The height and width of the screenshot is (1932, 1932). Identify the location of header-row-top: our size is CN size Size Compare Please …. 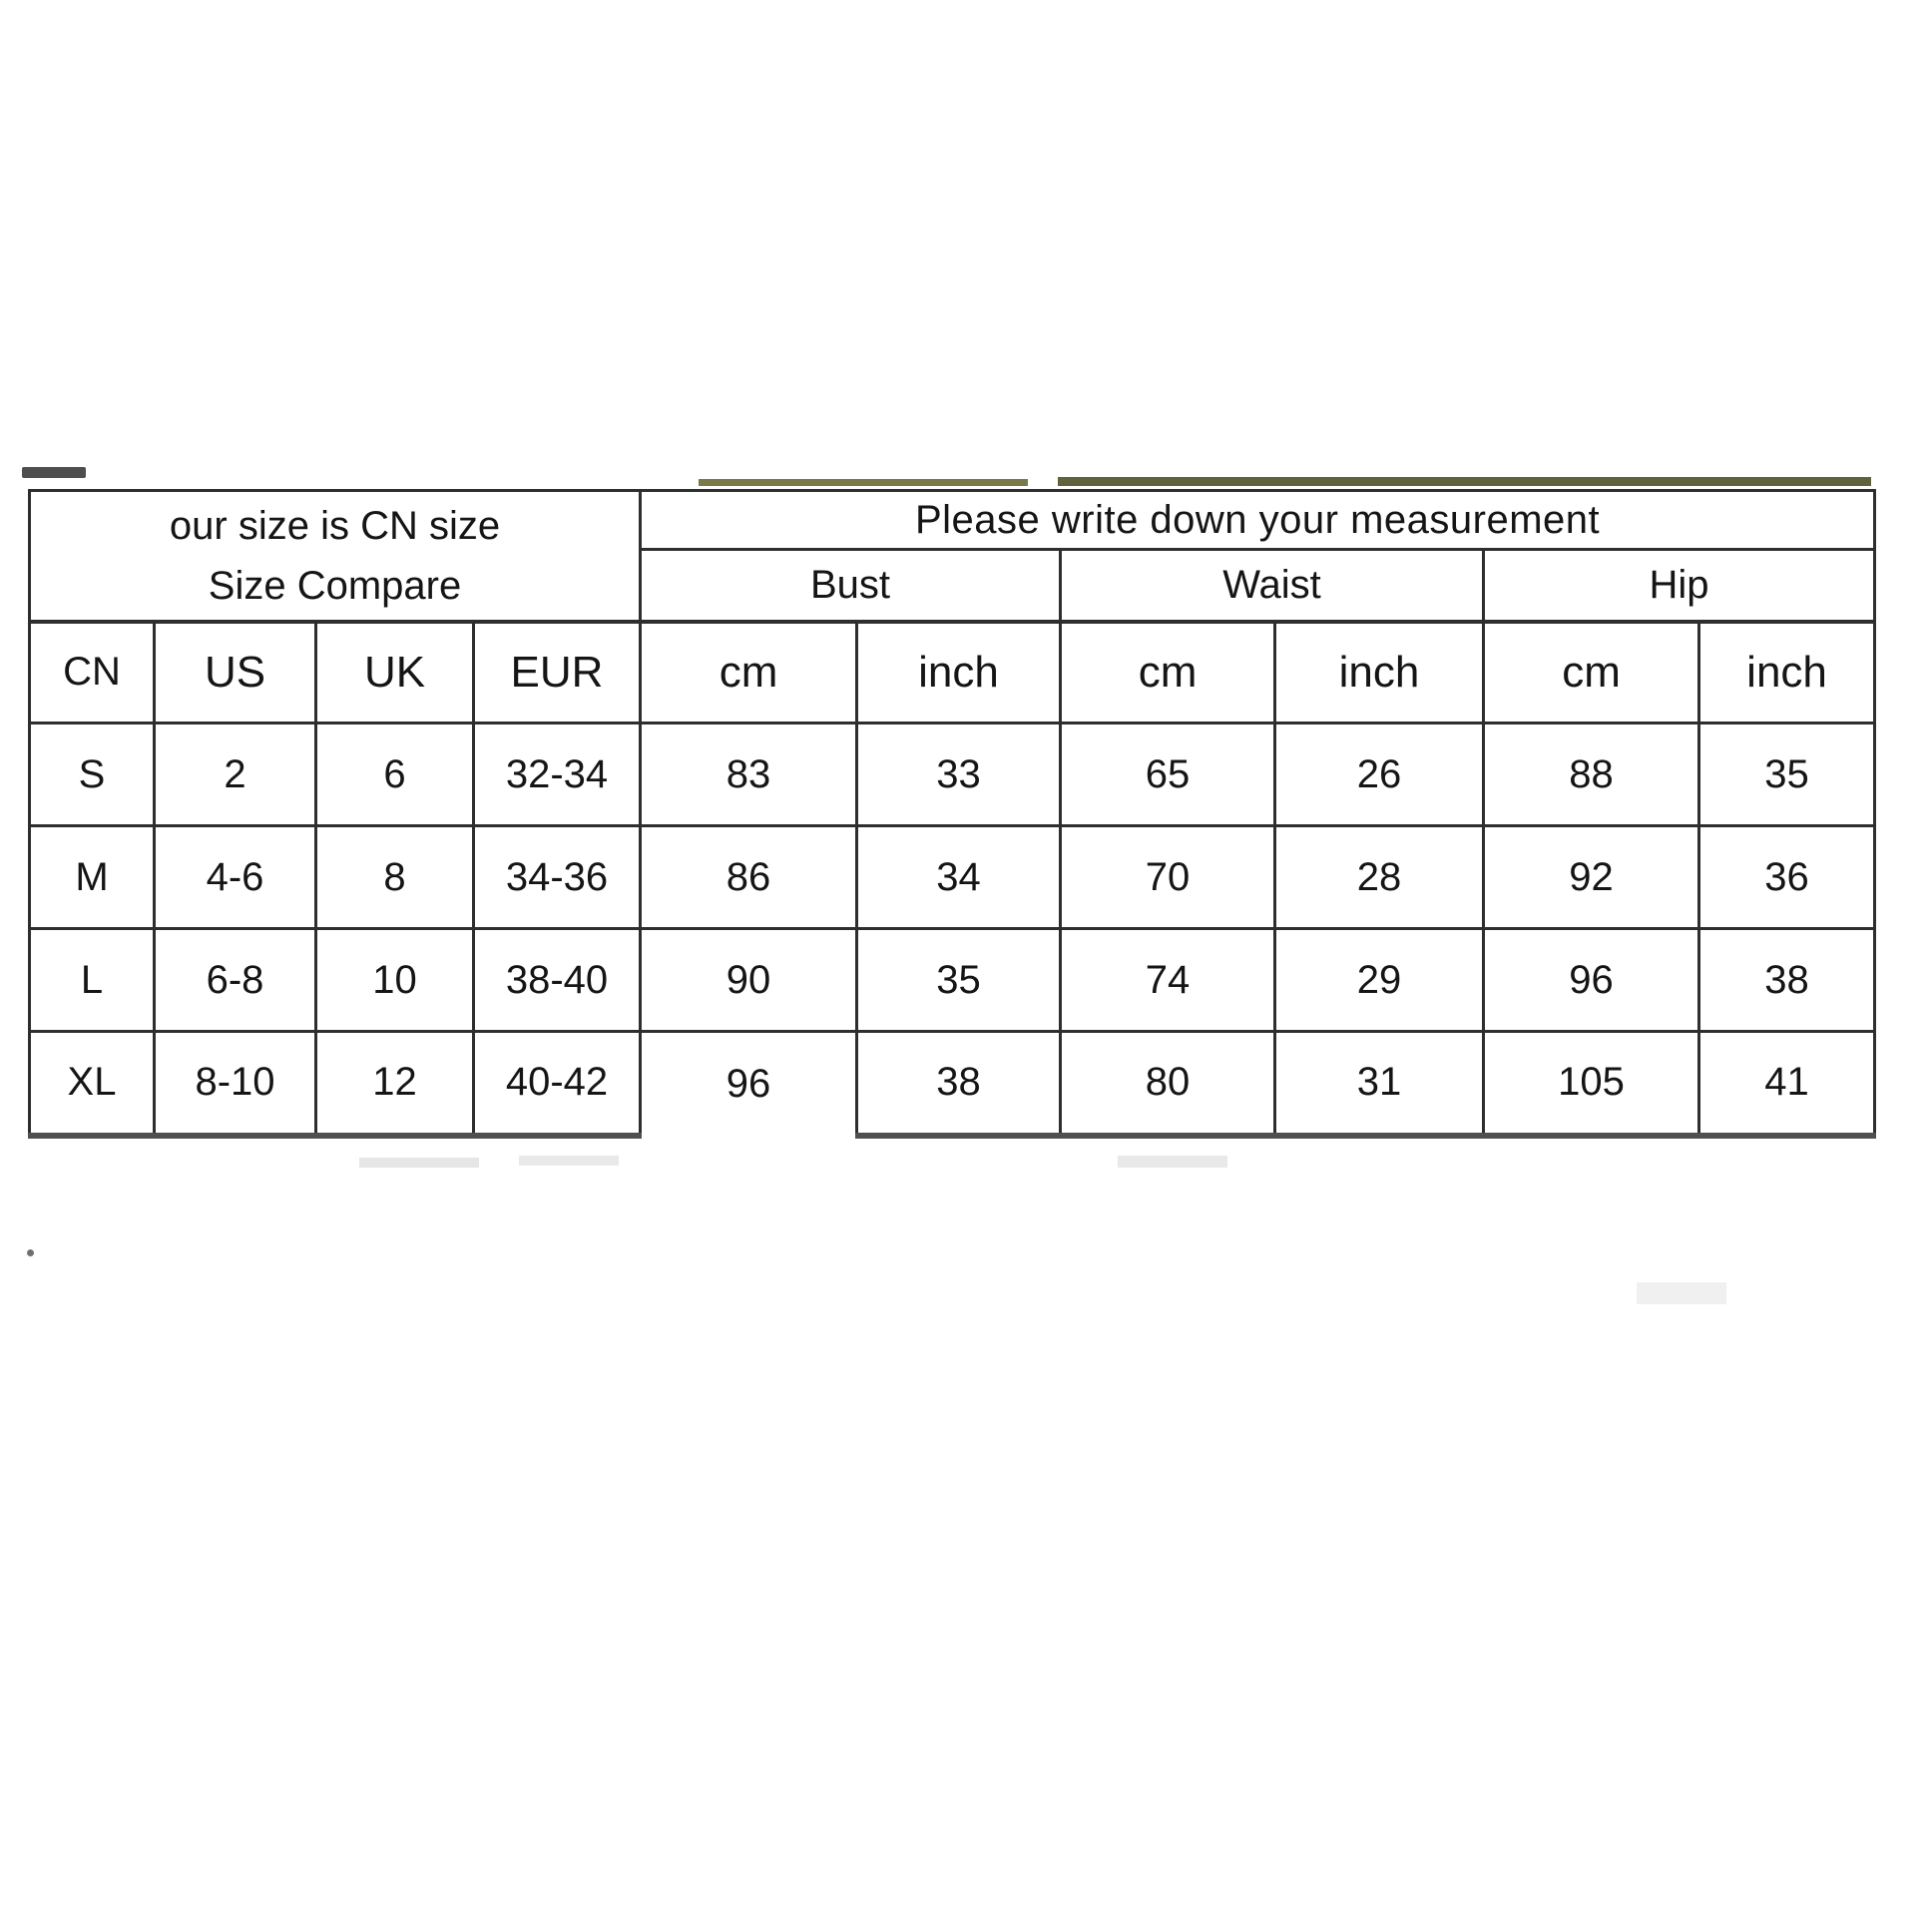
(952, 556).